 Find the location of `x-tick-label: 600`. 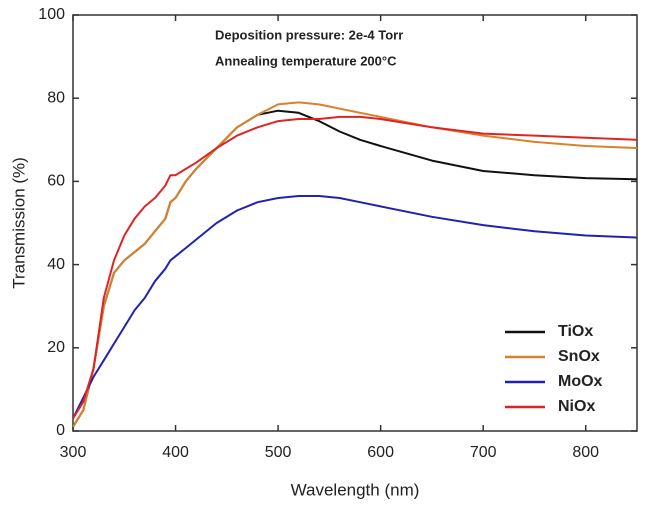

x-tick-label: 600 is located at coordinates (380, 452).